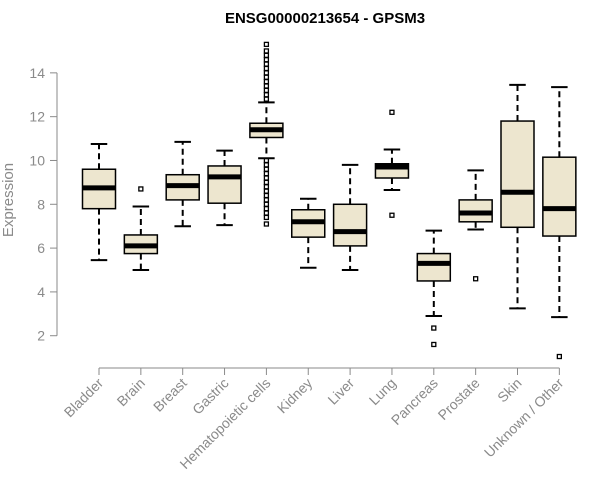 The width and height of the screenshot is (600, 500). What do you see at coordinates (99, 202) in the screenshot?
I see `box-bladder` at bounding box center [99, 202].